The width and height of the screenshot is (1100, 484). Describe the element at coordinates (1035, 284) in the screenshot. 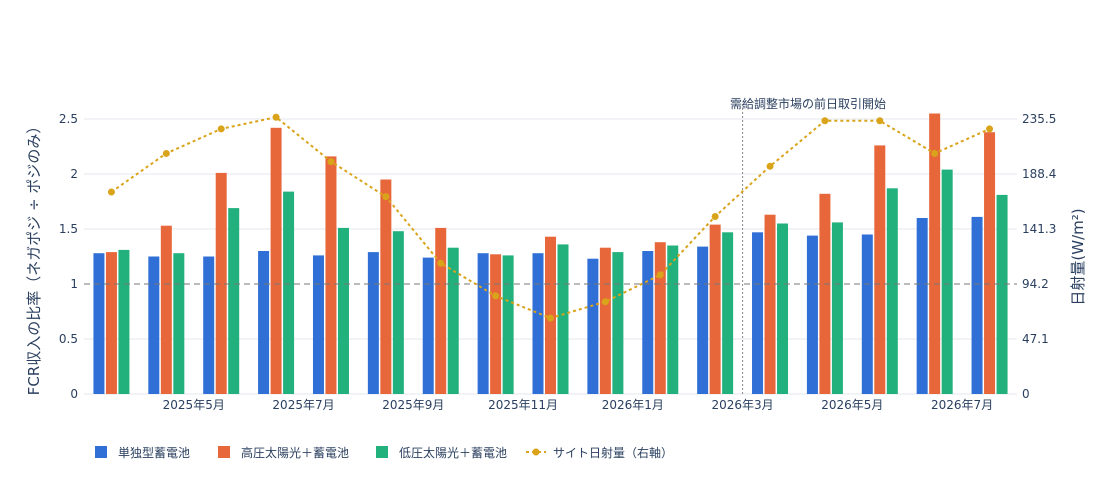

I see `y-right-tick-label: 94.2` at that location.